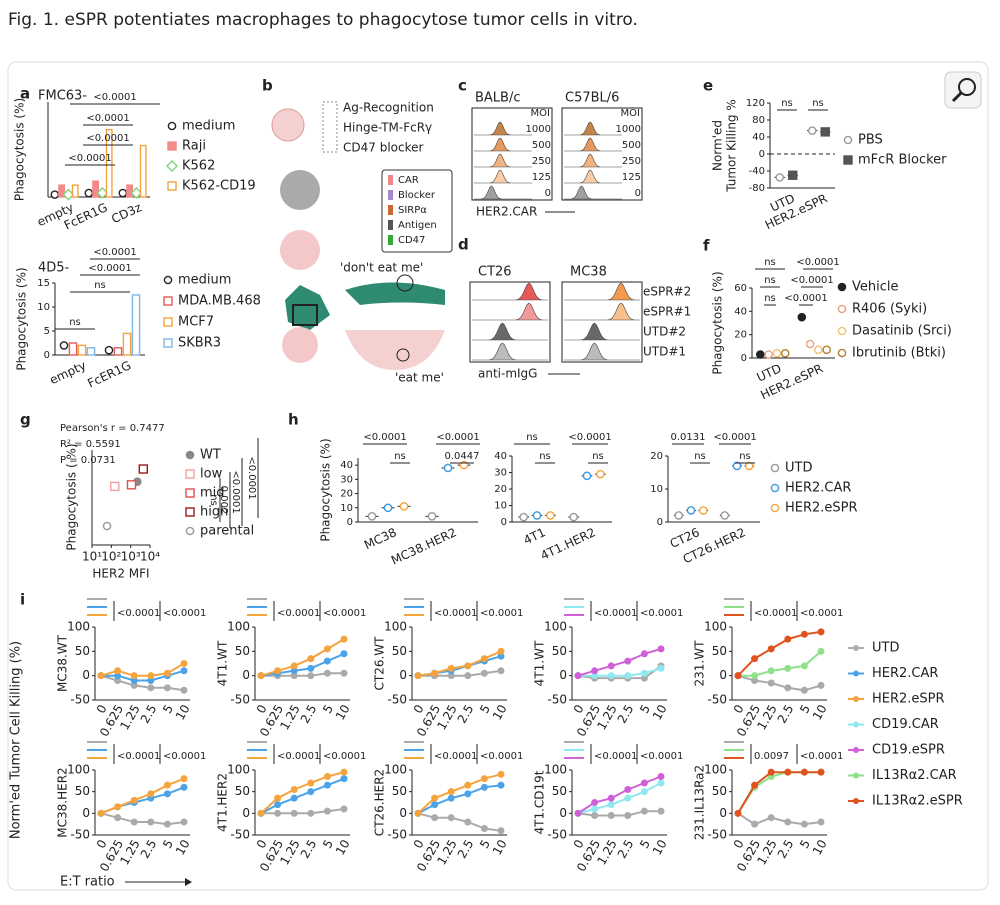 The height and width of the screenshot is (905, 1000). Describe the element at coordinates (631, 177) in the screenshot. I see `moi-label: 125` at that location.